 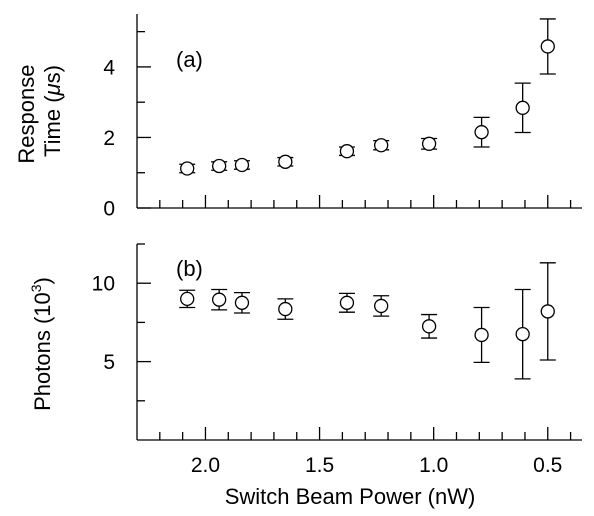 I want to click on panel-a-ylabel: Response Time (μs), so click(x=39, y=110).